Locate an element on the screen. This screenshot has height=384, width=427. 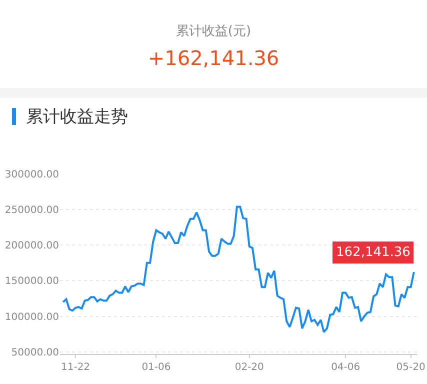
y-tick-label: 50000.00 is located at coordinates (35, 352).